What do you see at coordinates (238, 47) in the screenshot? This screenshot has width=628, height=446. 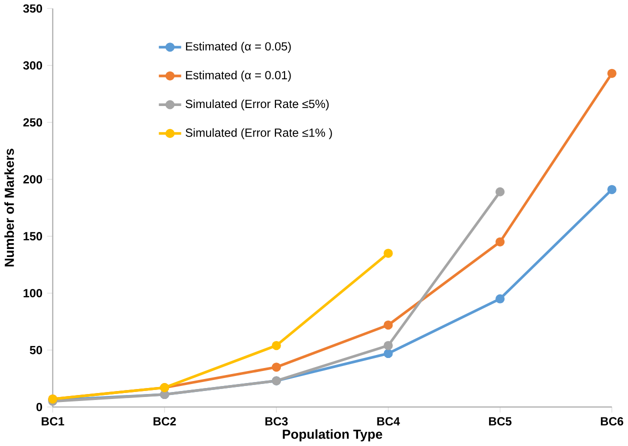 I see `legend-label: Estimated (α = 0.05)` at bounding box center [238, 47].